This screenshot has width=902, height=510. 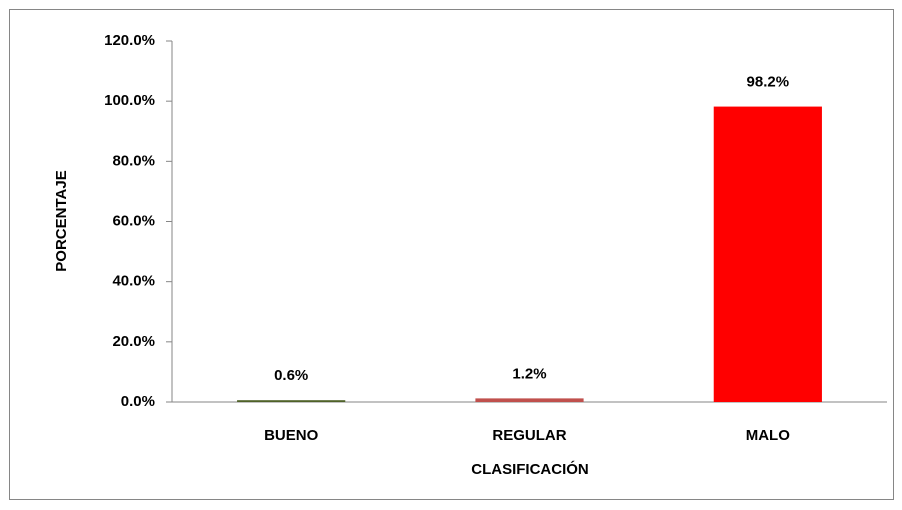 What do you see at coordinates (133, 160) in the screenshot?
I see `y-tick-label: 80.0%` at bounding box center [133, 160].